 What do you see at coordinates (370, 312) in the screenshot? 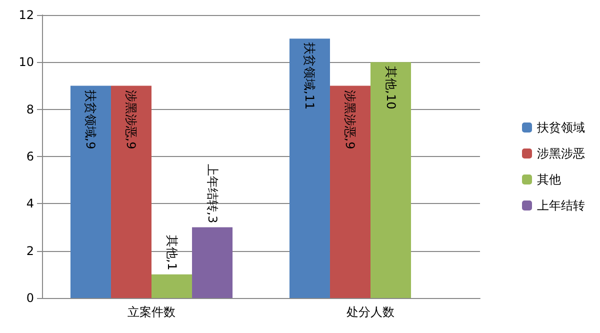
I see `x-tick-label: 处分人数` at bounding box center [370, 312].